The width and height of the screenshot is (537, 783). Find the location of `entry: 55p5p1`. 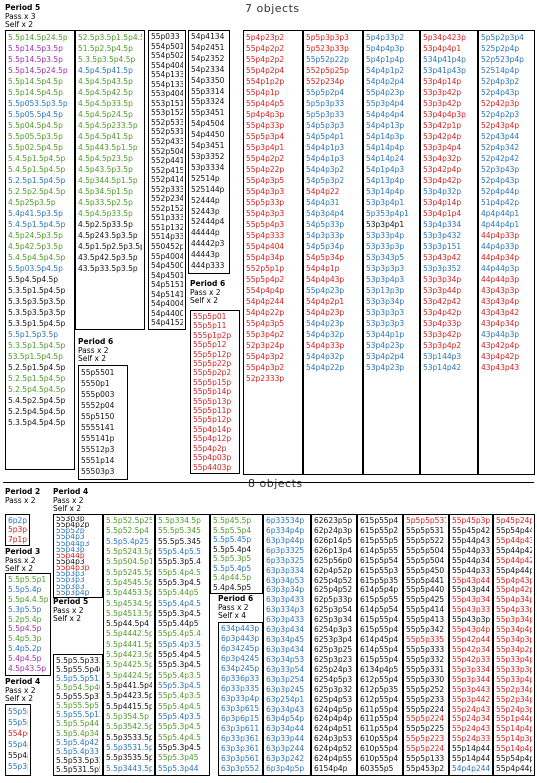

entry: 55p5p1 is located at coordinates (18, 711).